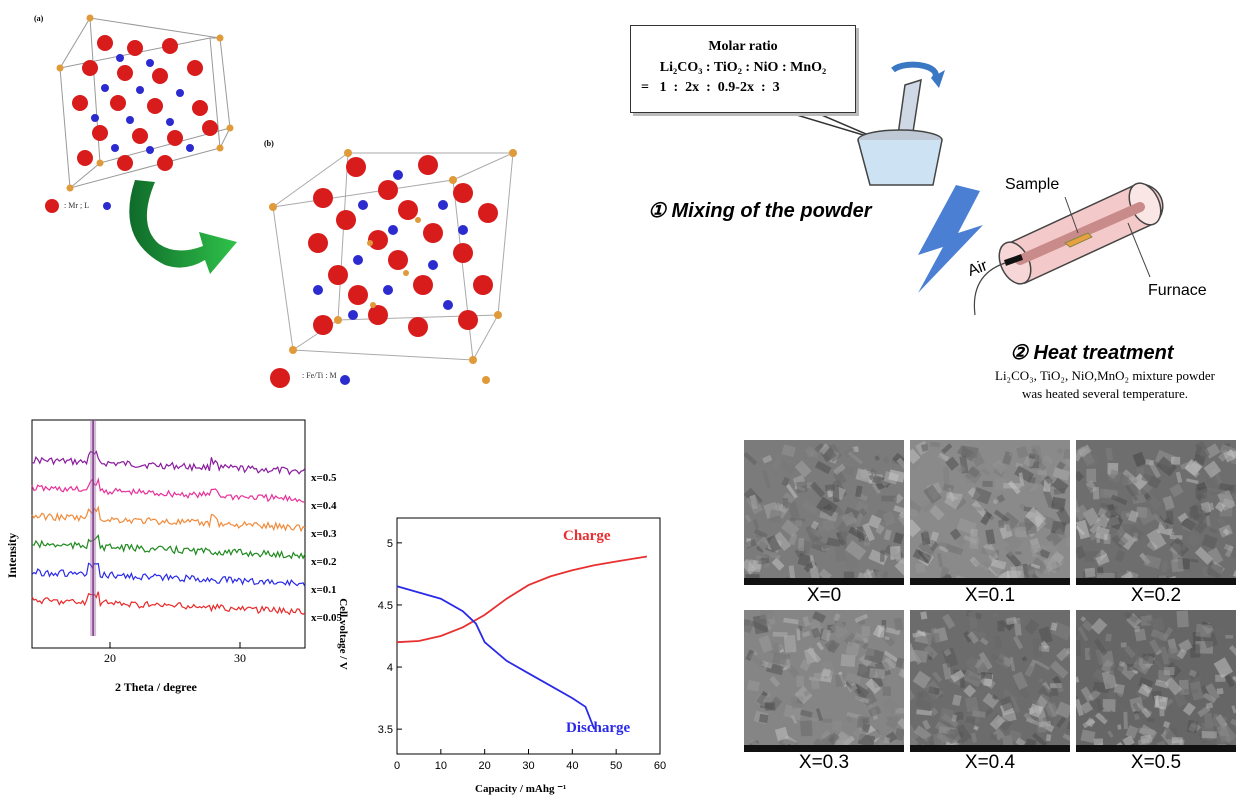 The image size is (1257, 801). I want to click on voltage-x-tick-label-6: 60, so click(660, 766).